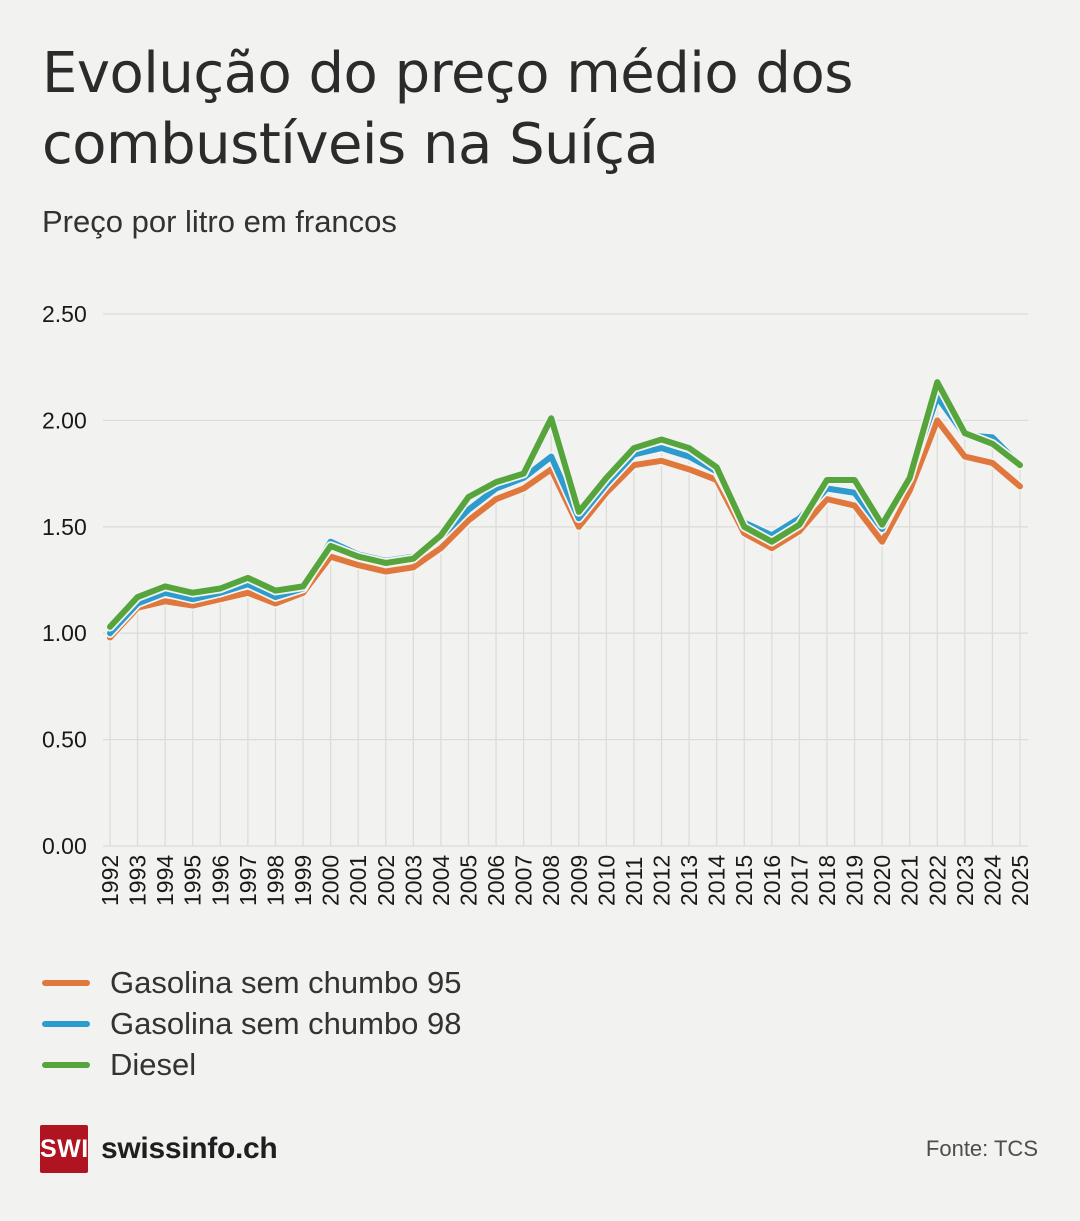 This screenshot has height=1221, width=1080. I want to click on y-tick-label: 2.00, so click(64, 420).